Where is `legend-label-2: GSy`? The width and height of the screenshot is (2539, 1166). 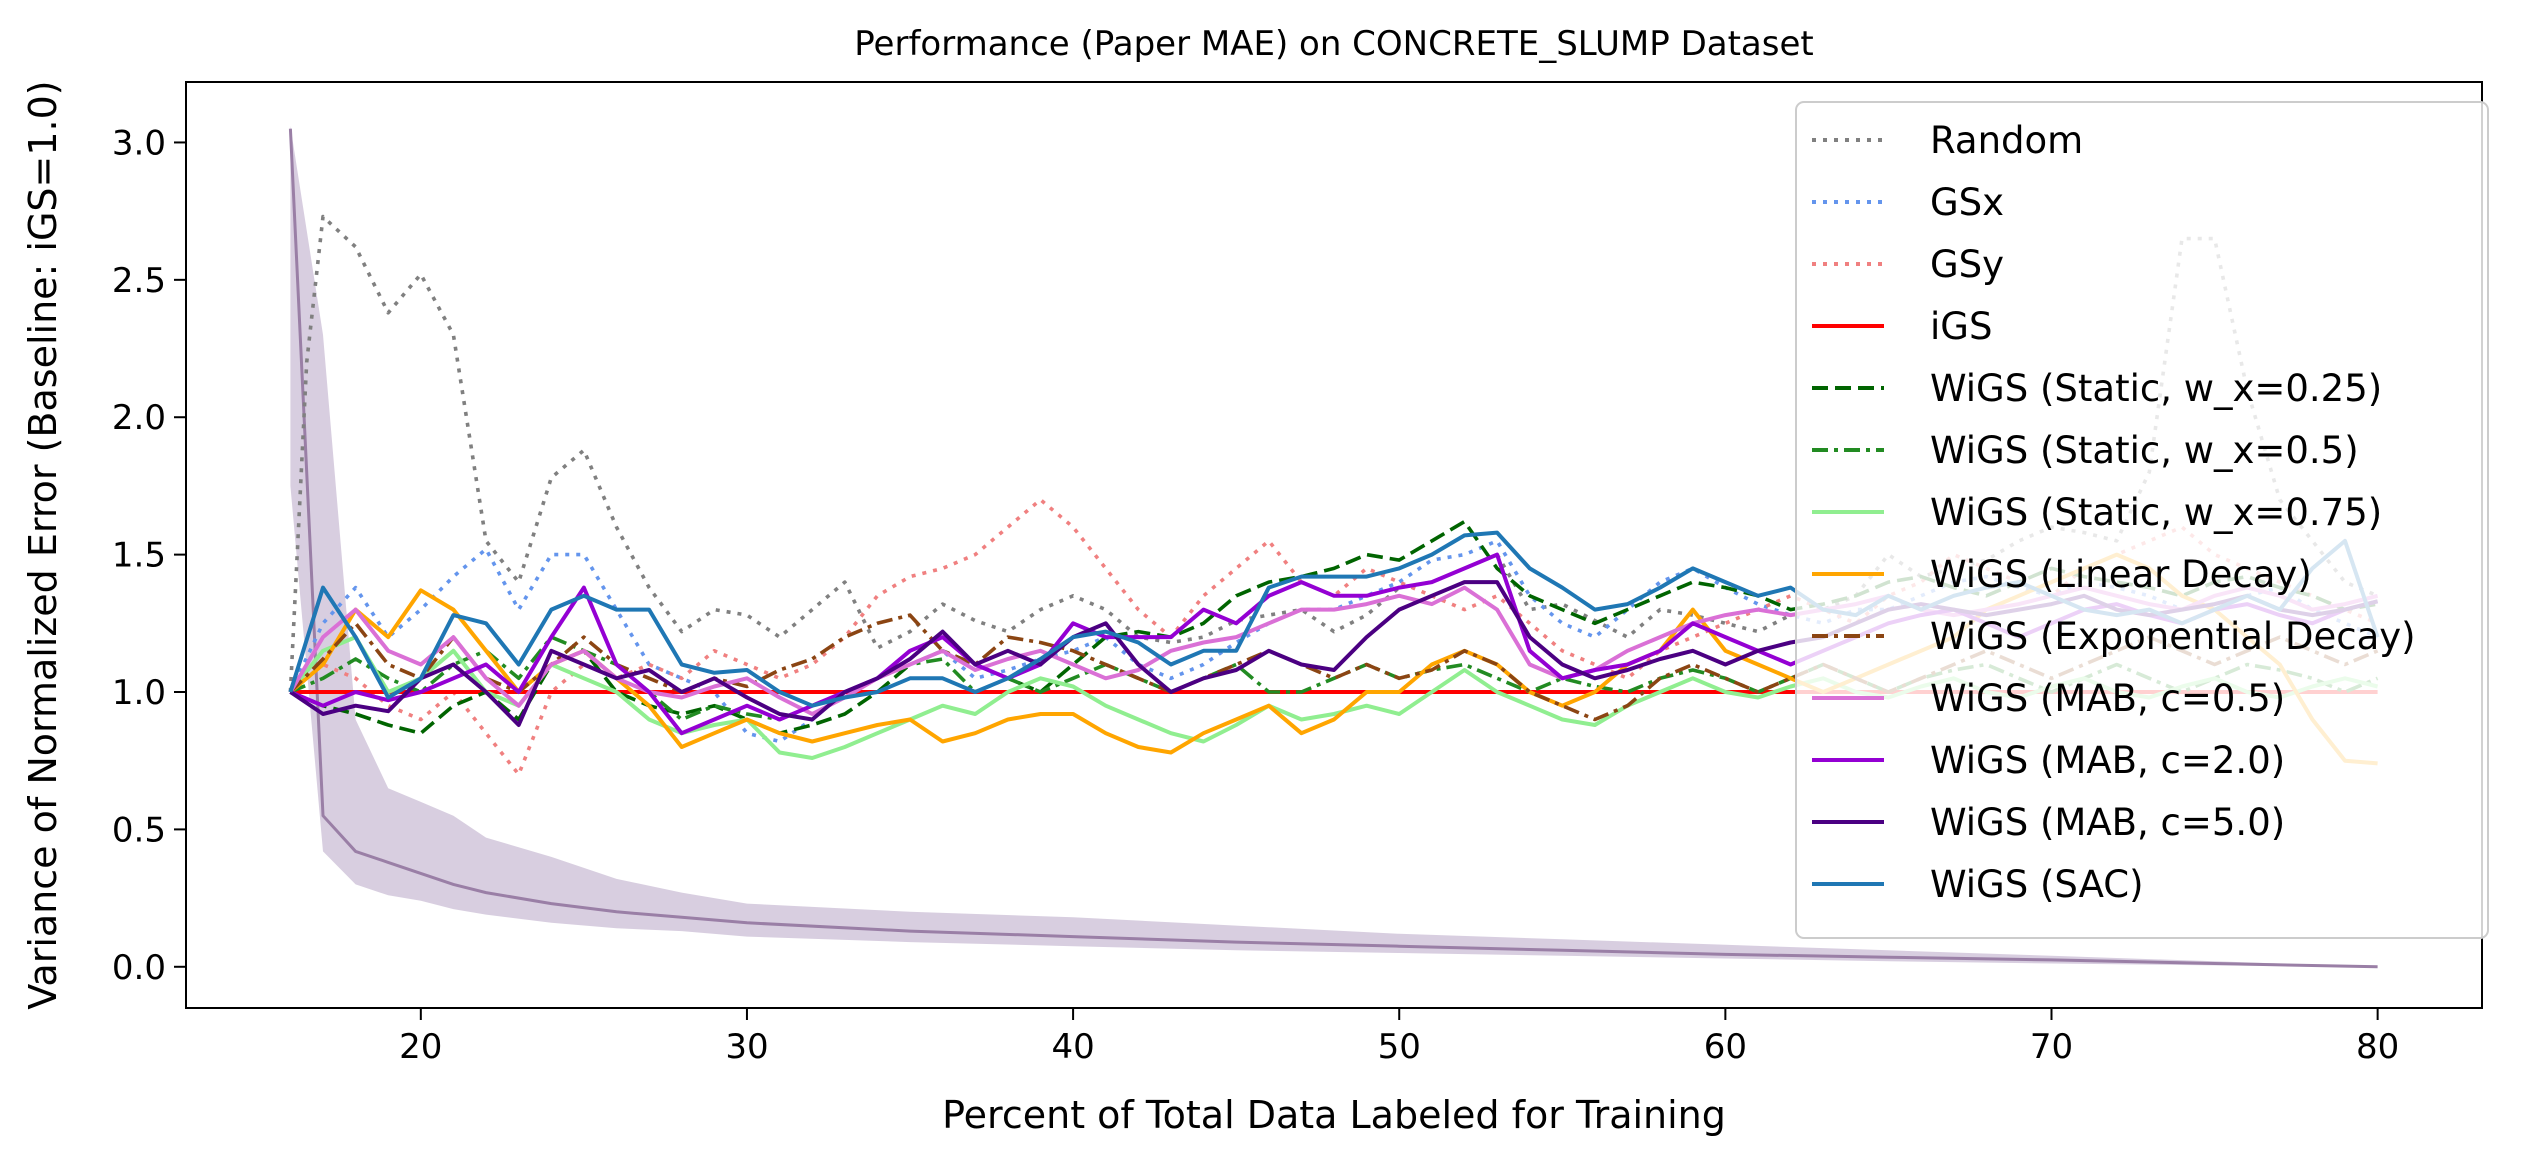 legend-label-2: GSy is located at coordinates (1967, 264).